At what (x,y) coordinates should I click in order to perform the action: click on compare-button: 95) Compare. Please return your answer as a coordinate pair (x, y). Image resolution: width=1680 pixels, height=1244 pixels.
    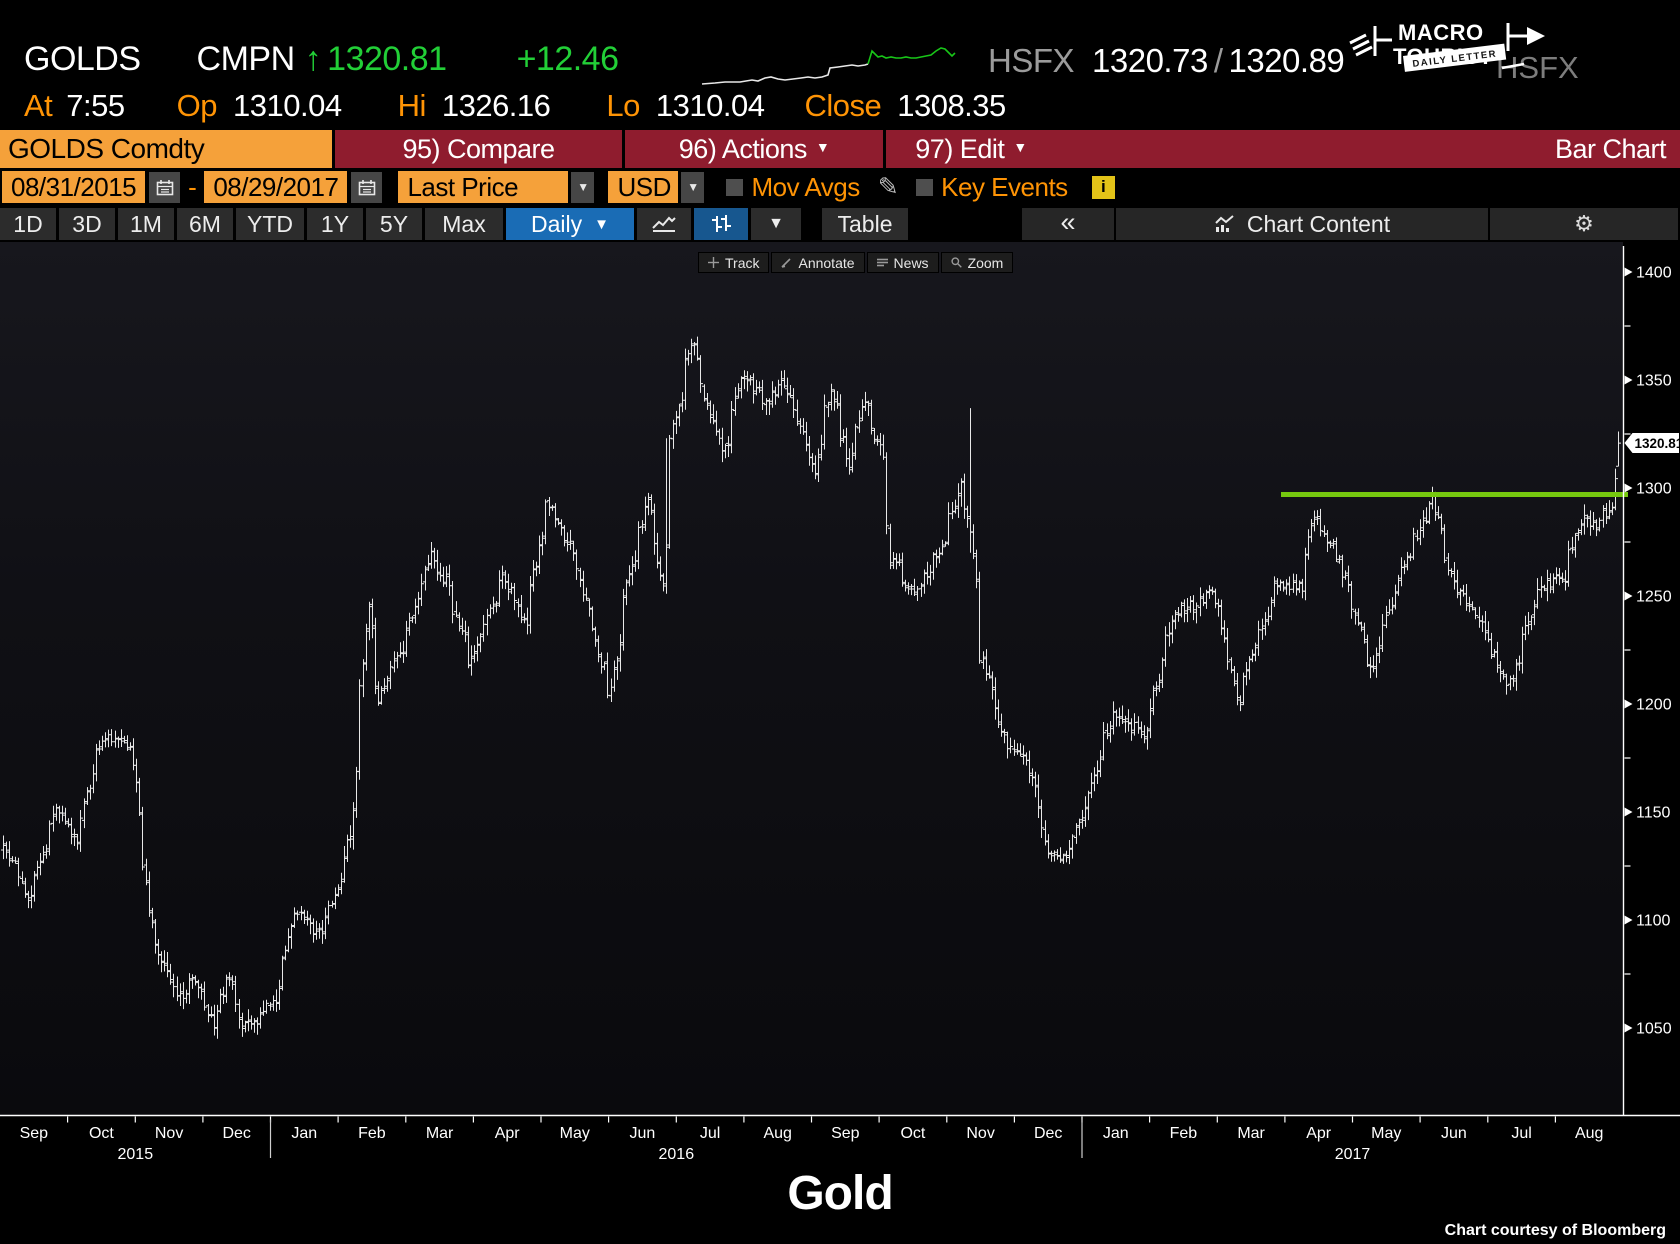
    Looking at the image, I should click on (477, 149).